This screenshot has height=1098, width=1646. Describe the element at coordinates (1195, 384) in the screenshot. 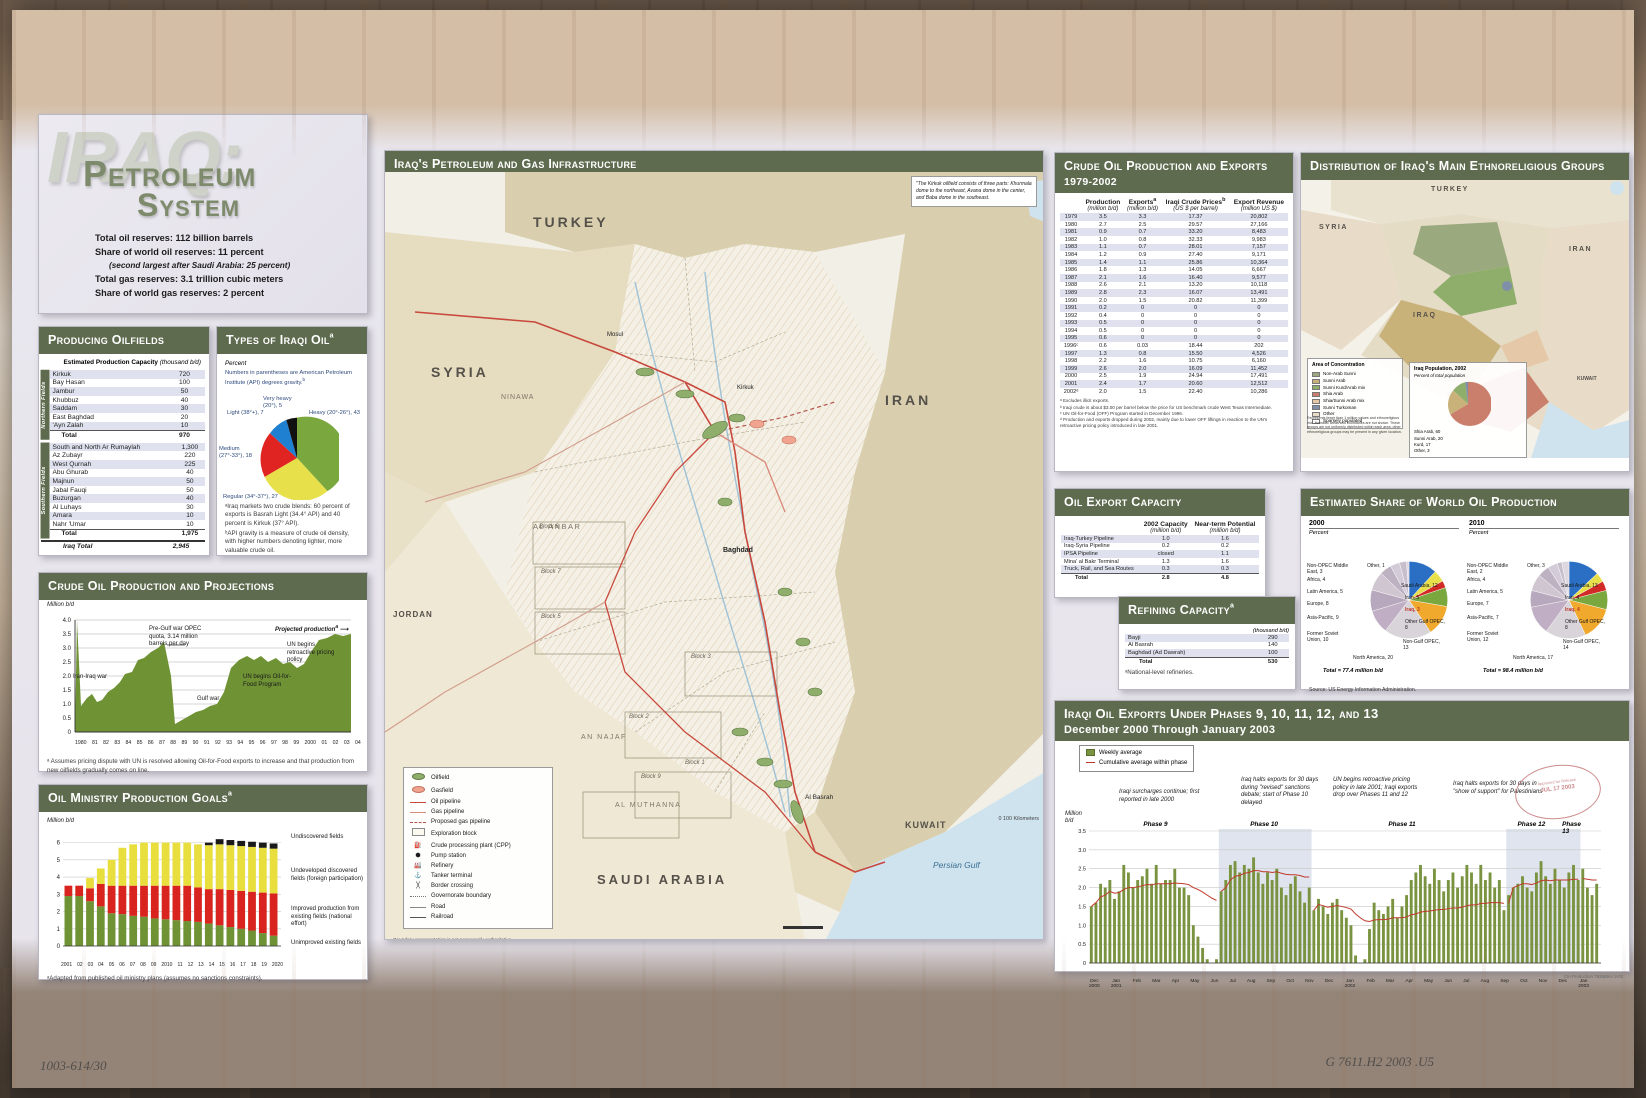

I see `value-cell: 20.60` at that location.